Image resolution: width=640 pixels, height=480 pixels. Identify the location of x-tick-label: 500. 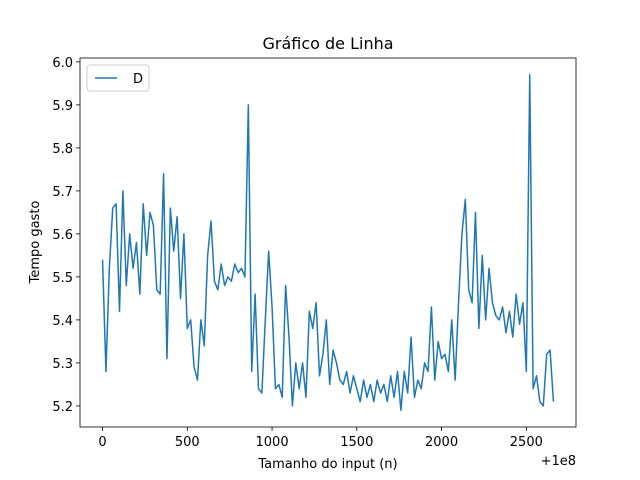
(187, 442).